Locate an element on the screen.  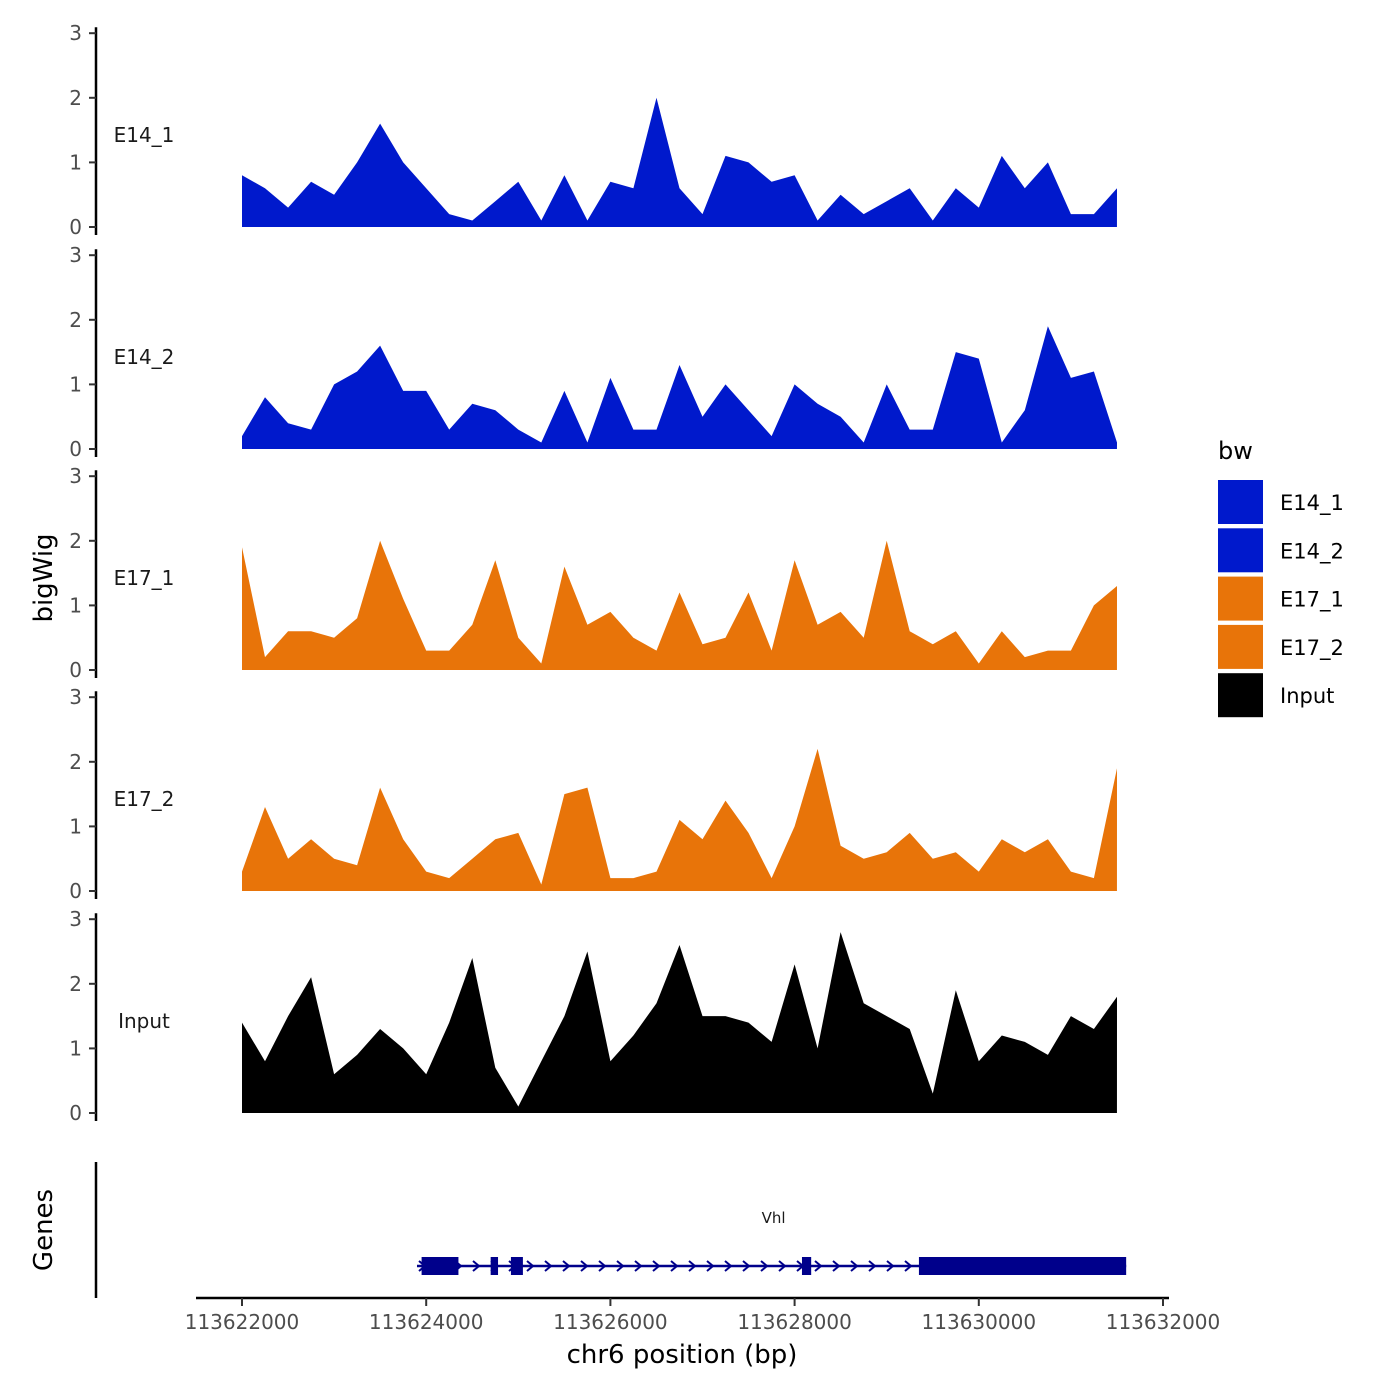
legend-item: E14_2 is located at coordinates (1281, 550).